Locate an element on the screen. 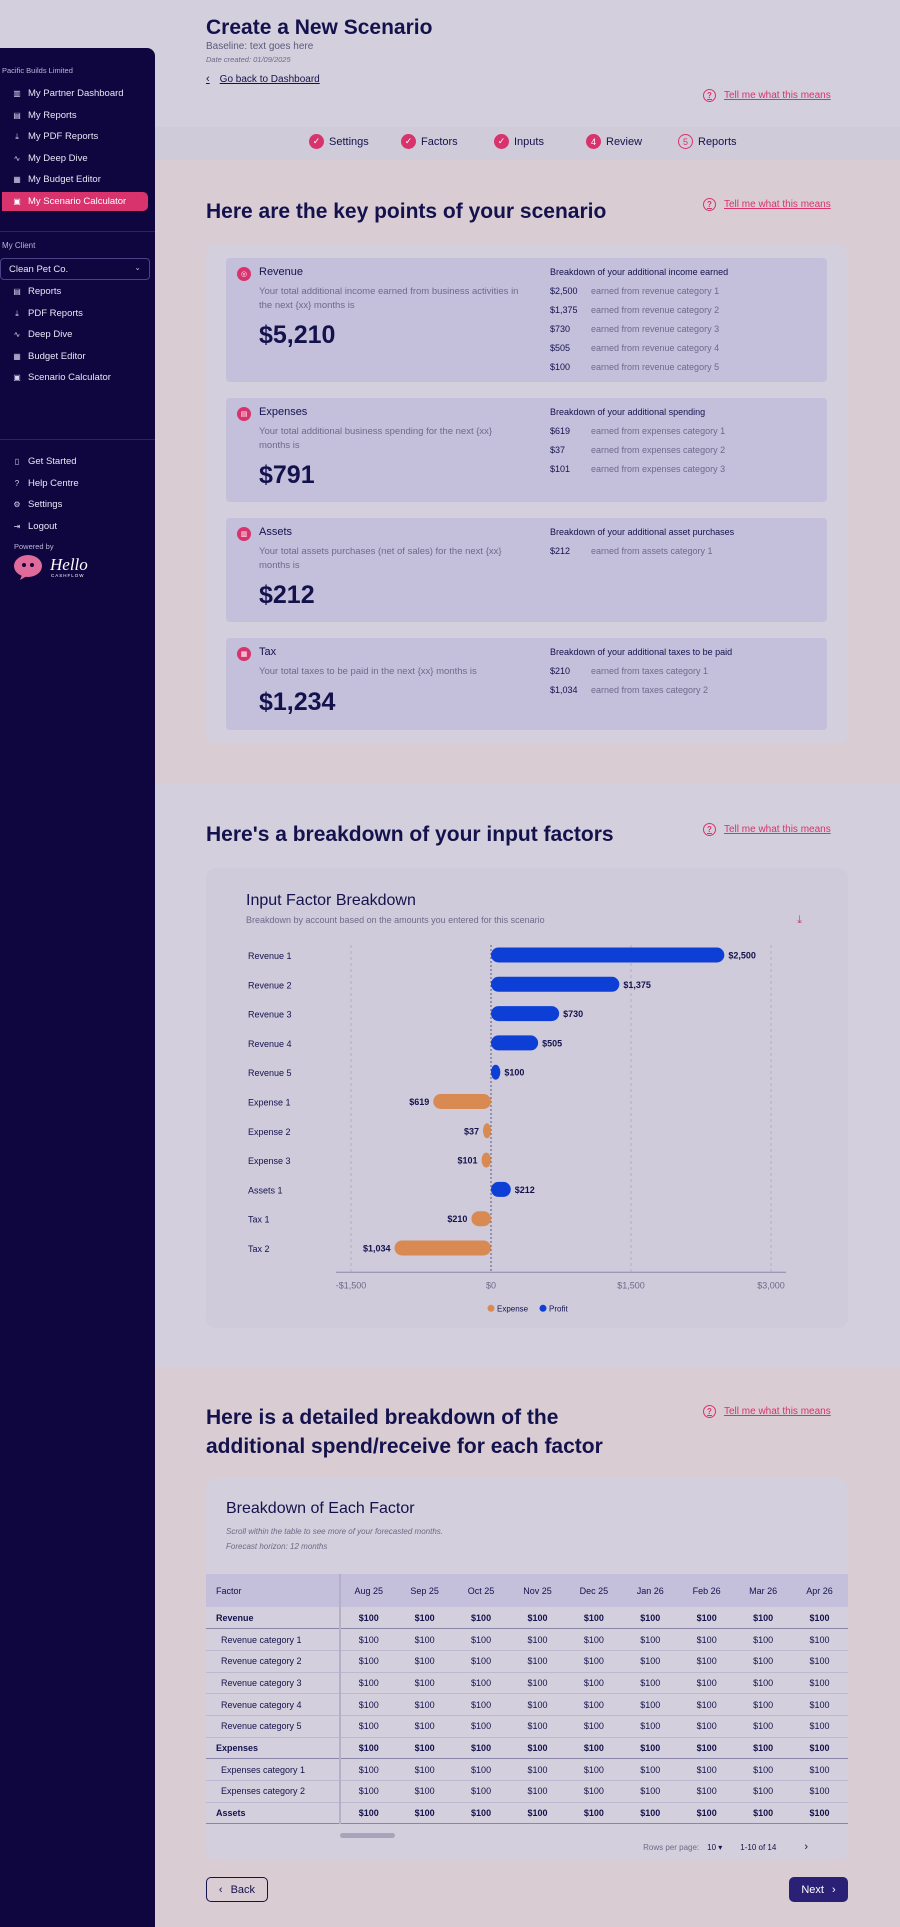  data-label: $37 is located at coordinates (471, 1131).